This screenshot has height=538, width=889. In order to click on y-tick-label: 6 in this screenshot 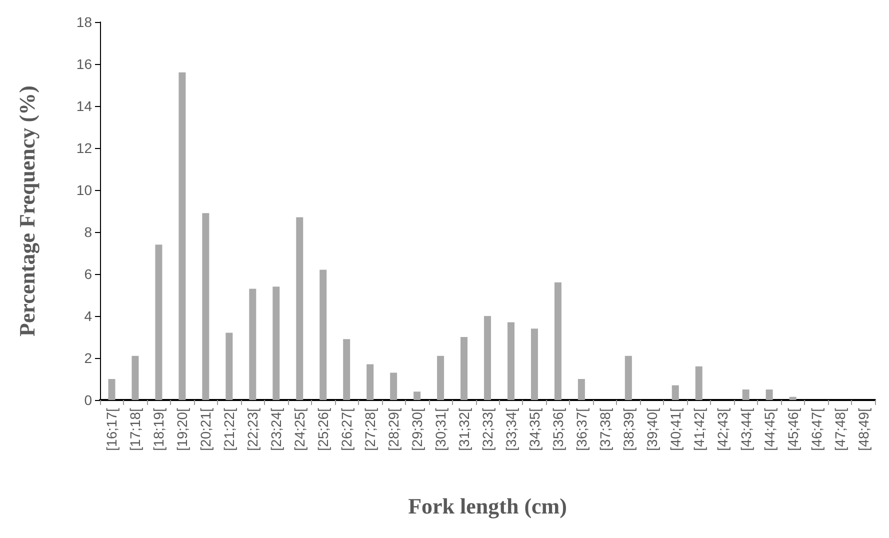, I will do `click(88, 274)`.